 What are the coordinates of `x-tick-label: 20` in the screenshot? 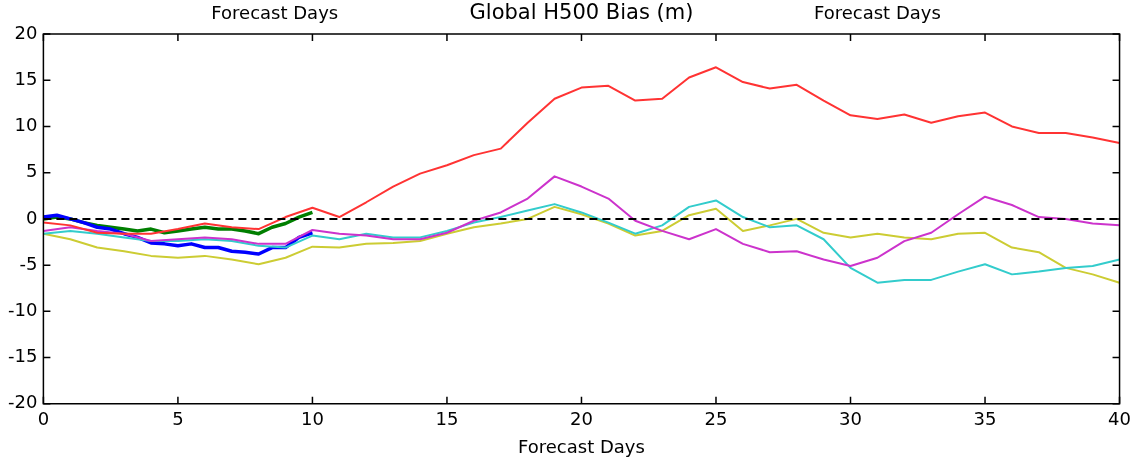 It's located at (581, 419).